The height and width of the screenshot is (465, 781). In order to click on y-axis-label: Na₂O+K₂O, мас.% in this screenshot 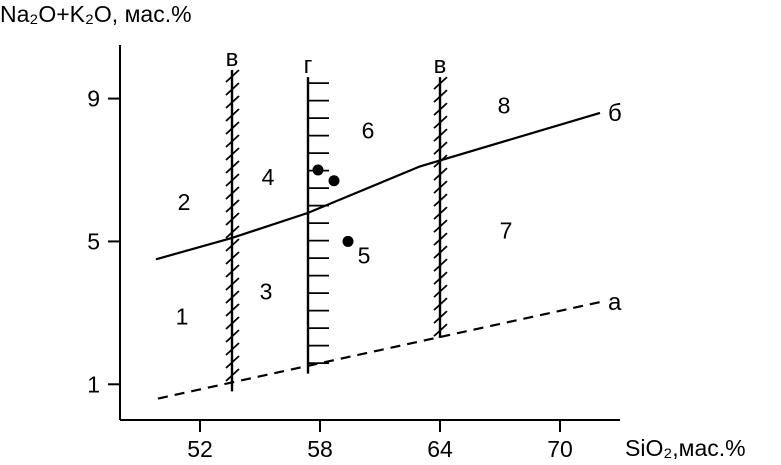, I will do `click(96, 14)`.